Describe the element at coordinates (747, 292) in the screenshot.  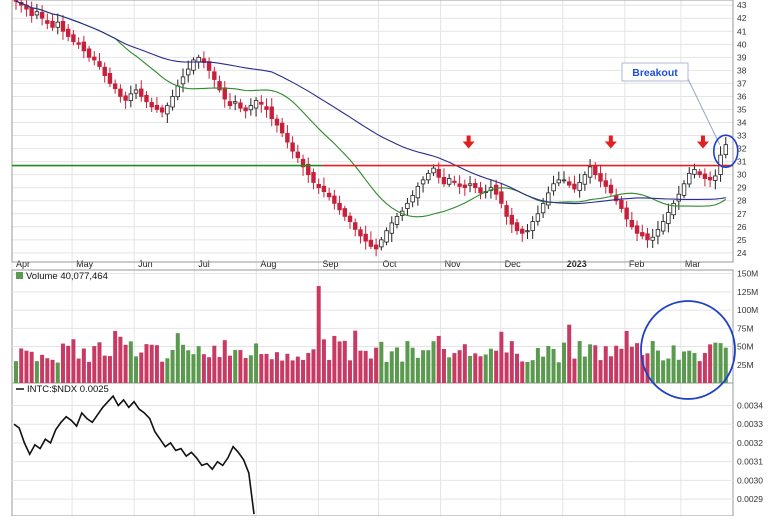
I see `volume-tick-label: 125M` at that location.